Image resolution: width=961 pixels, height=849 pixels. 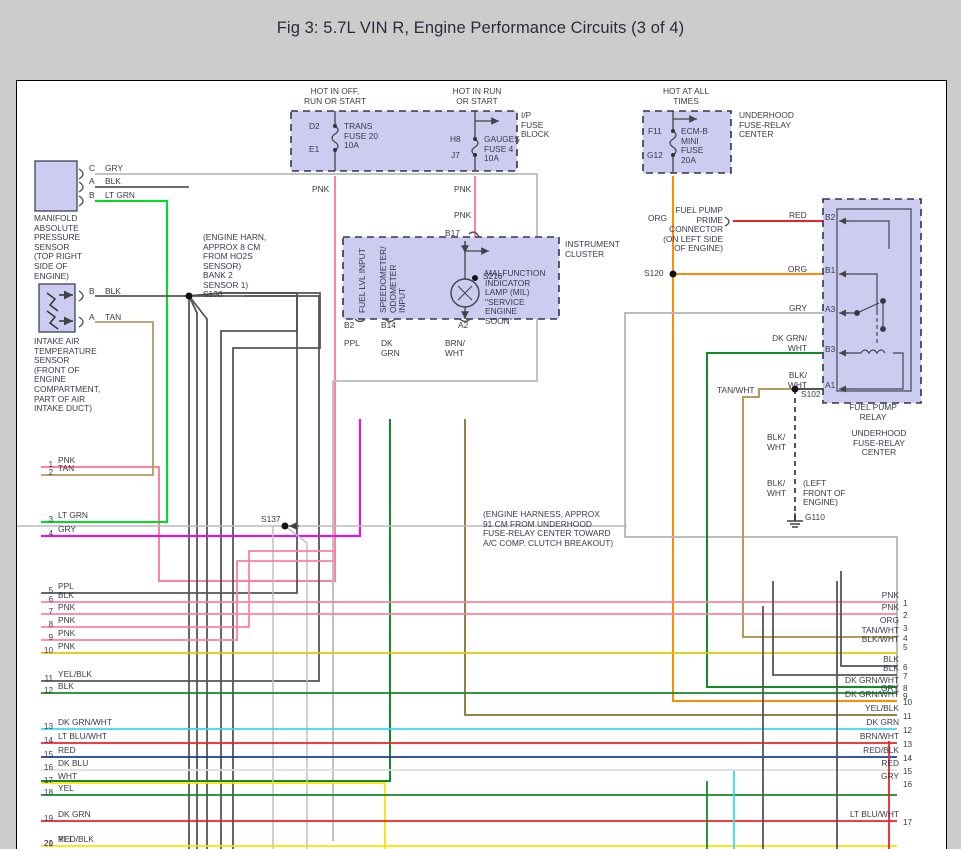 What do you see at coordinates (73, 763) in the screenshot?
I see `left-wire-label: DK BLU` at bounding box center [73, 763].